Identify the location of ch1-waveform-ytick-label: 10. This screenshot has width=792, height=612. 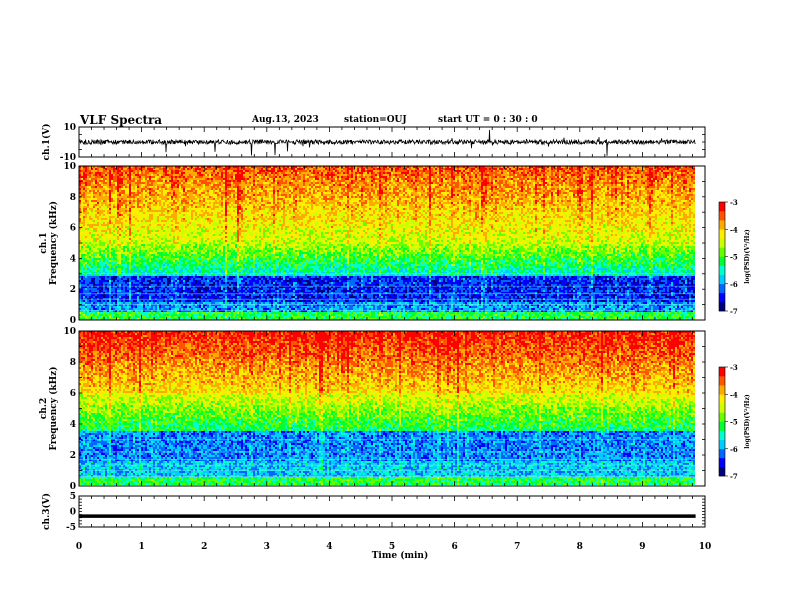
(69, 128).